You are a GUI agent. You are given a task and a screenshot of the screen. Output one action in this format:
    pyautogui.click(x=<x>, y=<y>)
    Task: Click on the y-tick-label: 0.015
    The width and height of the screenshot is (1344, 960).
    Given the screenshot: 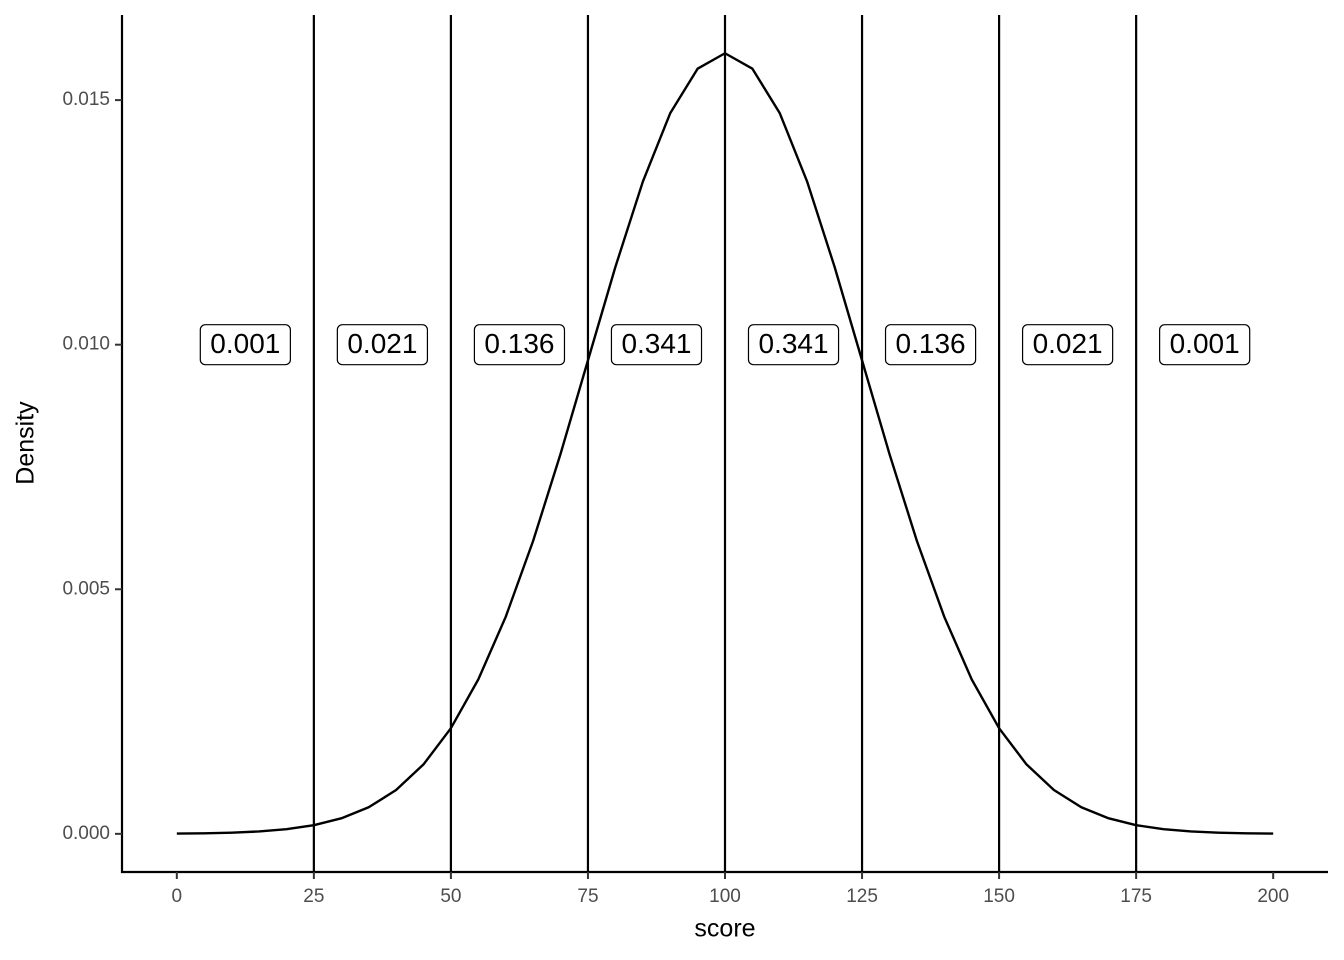 What is the action you would take?
    pyautogui.click(x=86, y=99)
    